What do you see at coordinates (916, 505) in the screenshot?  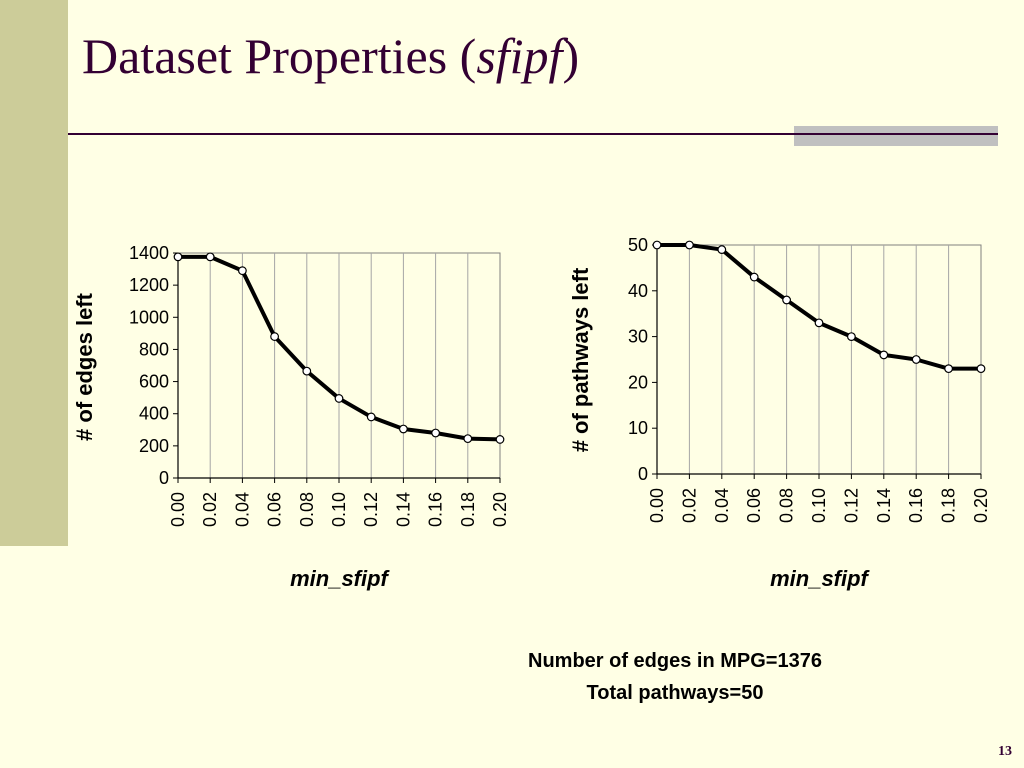 I see `pathways-x-tick-label: 0.16` at bounding box center [916, 505].